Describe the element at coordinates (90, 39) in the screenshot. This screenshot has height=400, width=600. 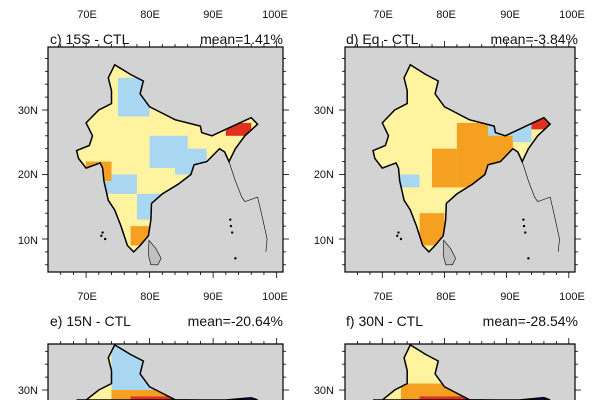
I see `panel-c-title: c) 15S - CTL` at that location.